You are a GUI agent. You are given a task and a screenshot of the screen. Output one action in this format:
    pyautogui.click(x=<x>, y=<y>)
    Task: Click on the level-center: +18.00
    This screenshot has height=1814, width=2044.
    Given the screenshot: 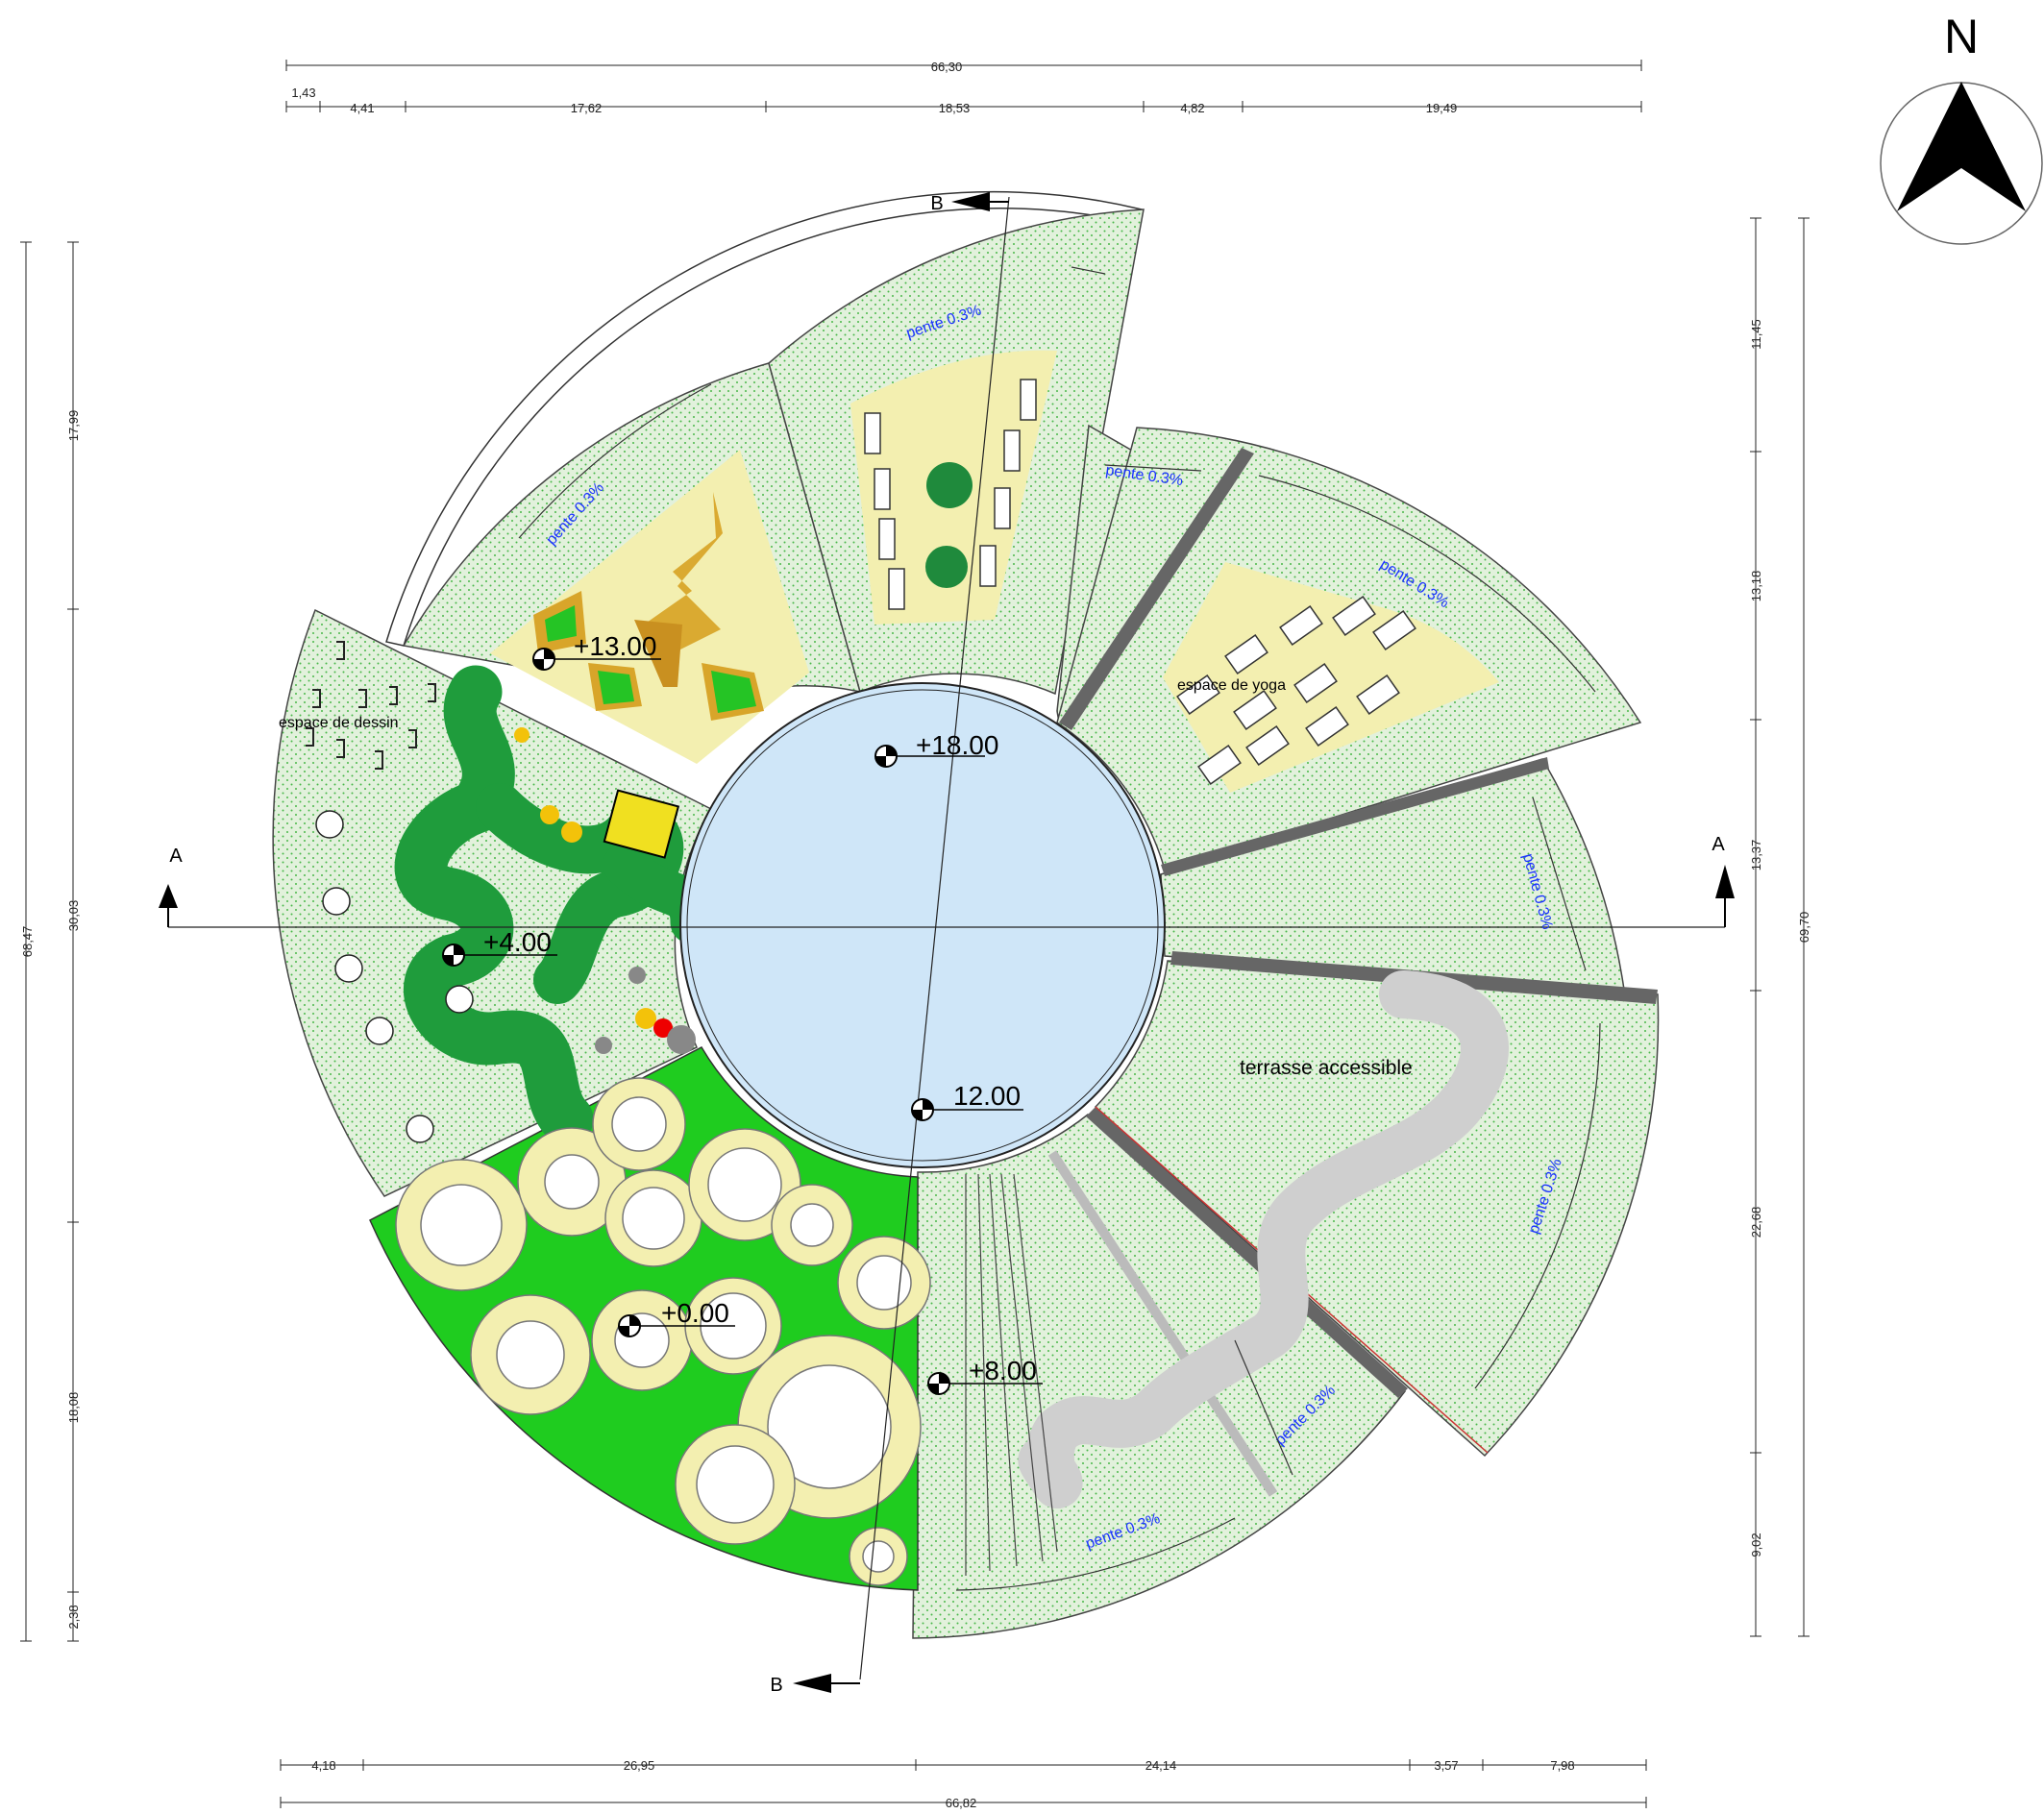 What is the action you would take?
    pyautogui.click(x=957, y=745)
    